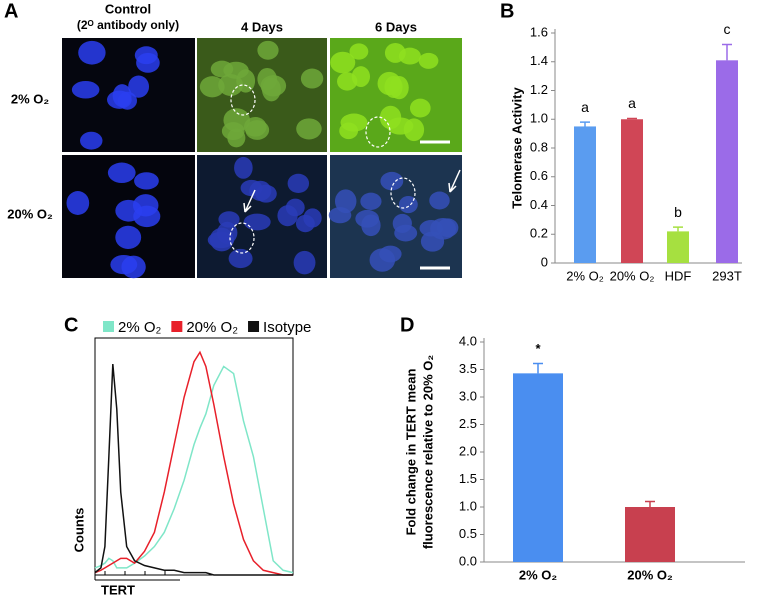  What do you see at coordinates (539, 146) in the screenshot?
I see `y-tick-label: 0.8` at bounding box center [539, 146].